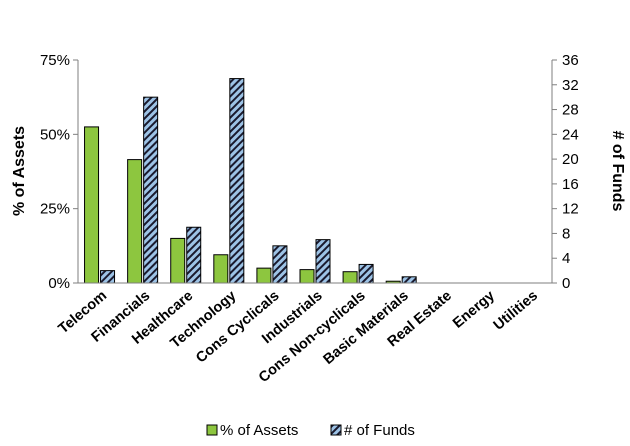  I want to click on y-axis-title: % of Assets, so click(19, 171).